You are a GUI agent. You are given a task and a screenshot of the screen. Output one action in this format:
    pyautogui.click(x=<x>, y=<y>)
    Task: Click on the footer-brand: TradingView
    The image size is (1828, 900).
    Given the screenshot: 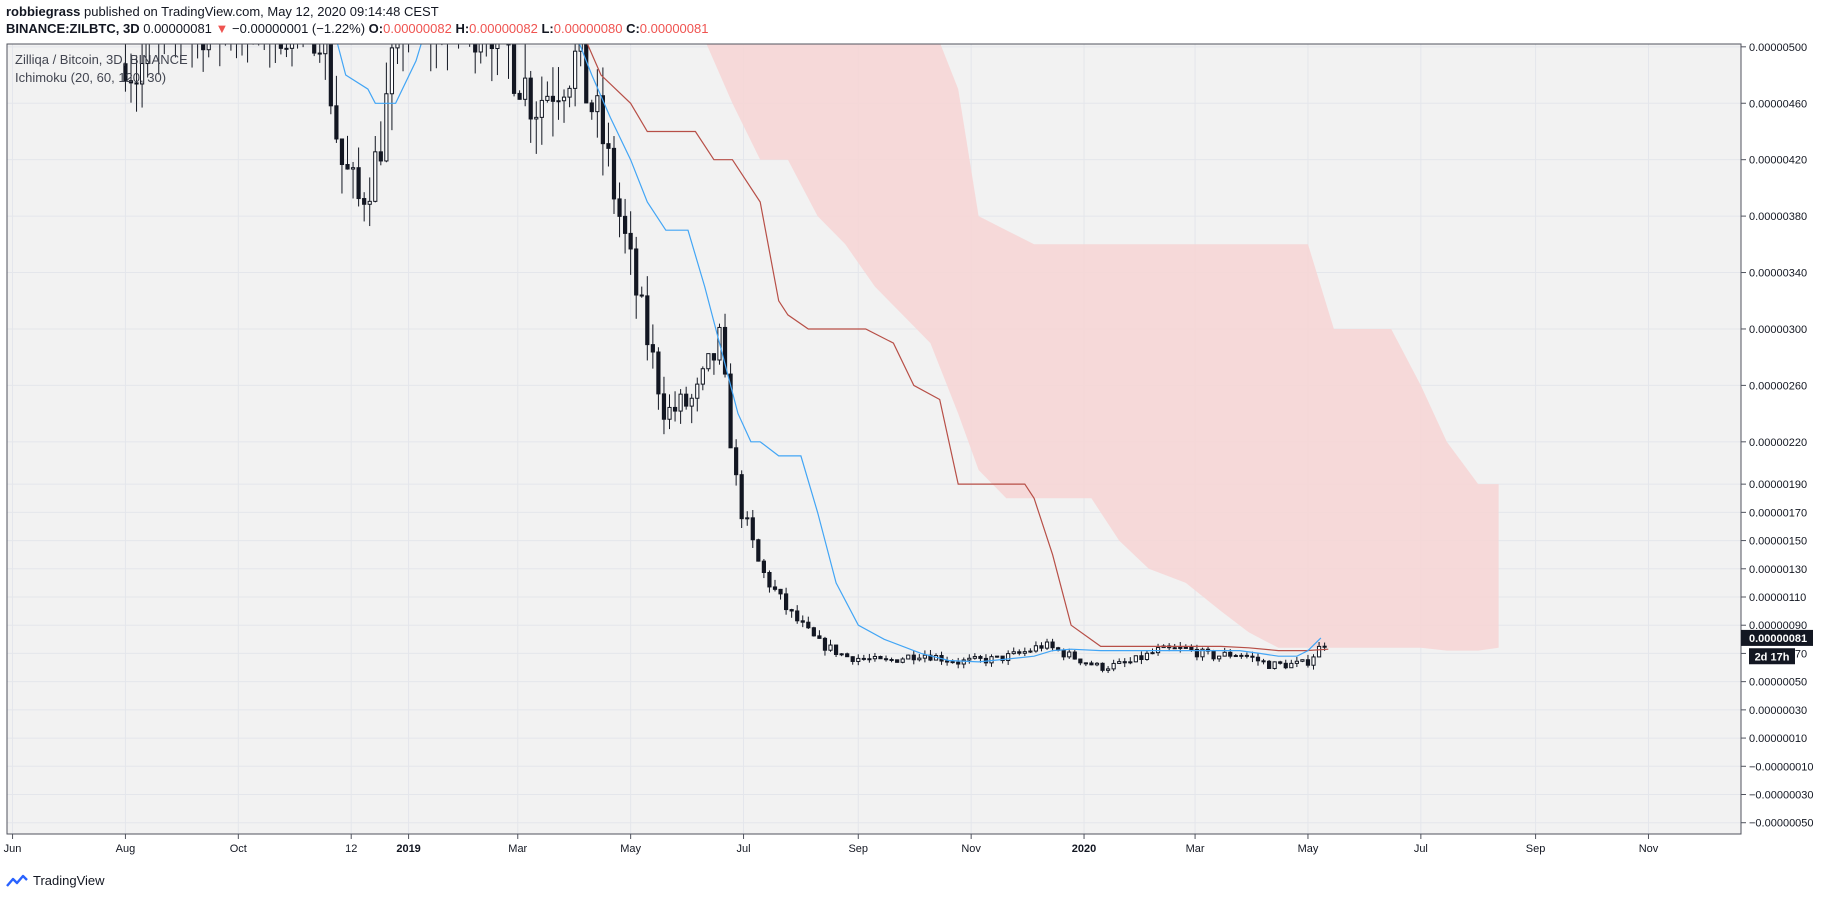 What is the action you would take?
    pyautogui.click(x=55, y=880)
    